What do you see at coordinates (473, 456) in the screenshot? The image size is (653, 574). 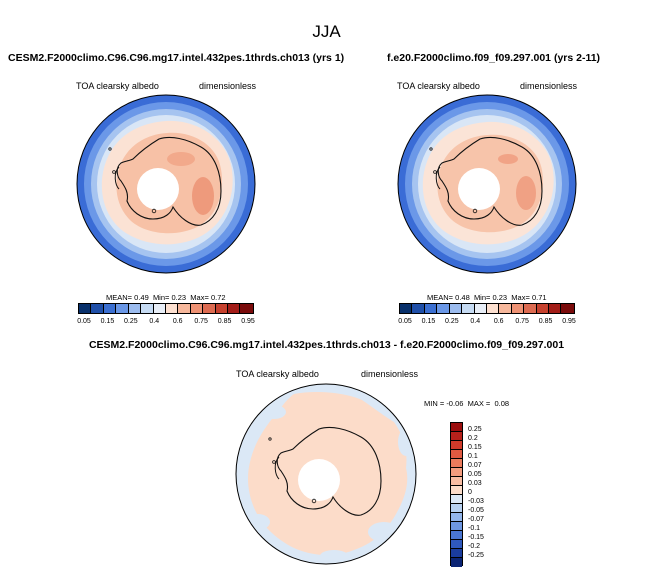 I see `colorbar-tick-label: 0.1` at bounding box center [473, 456].